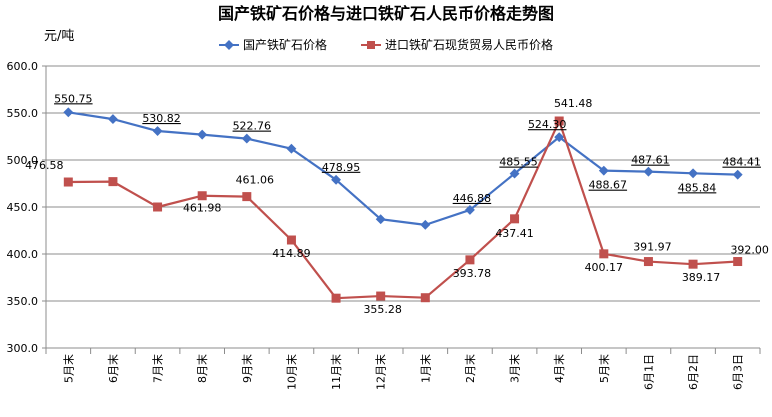 The height and width of the screenshot is (417, 772). I want to click on data-label: 541.48, so click(573, 103).